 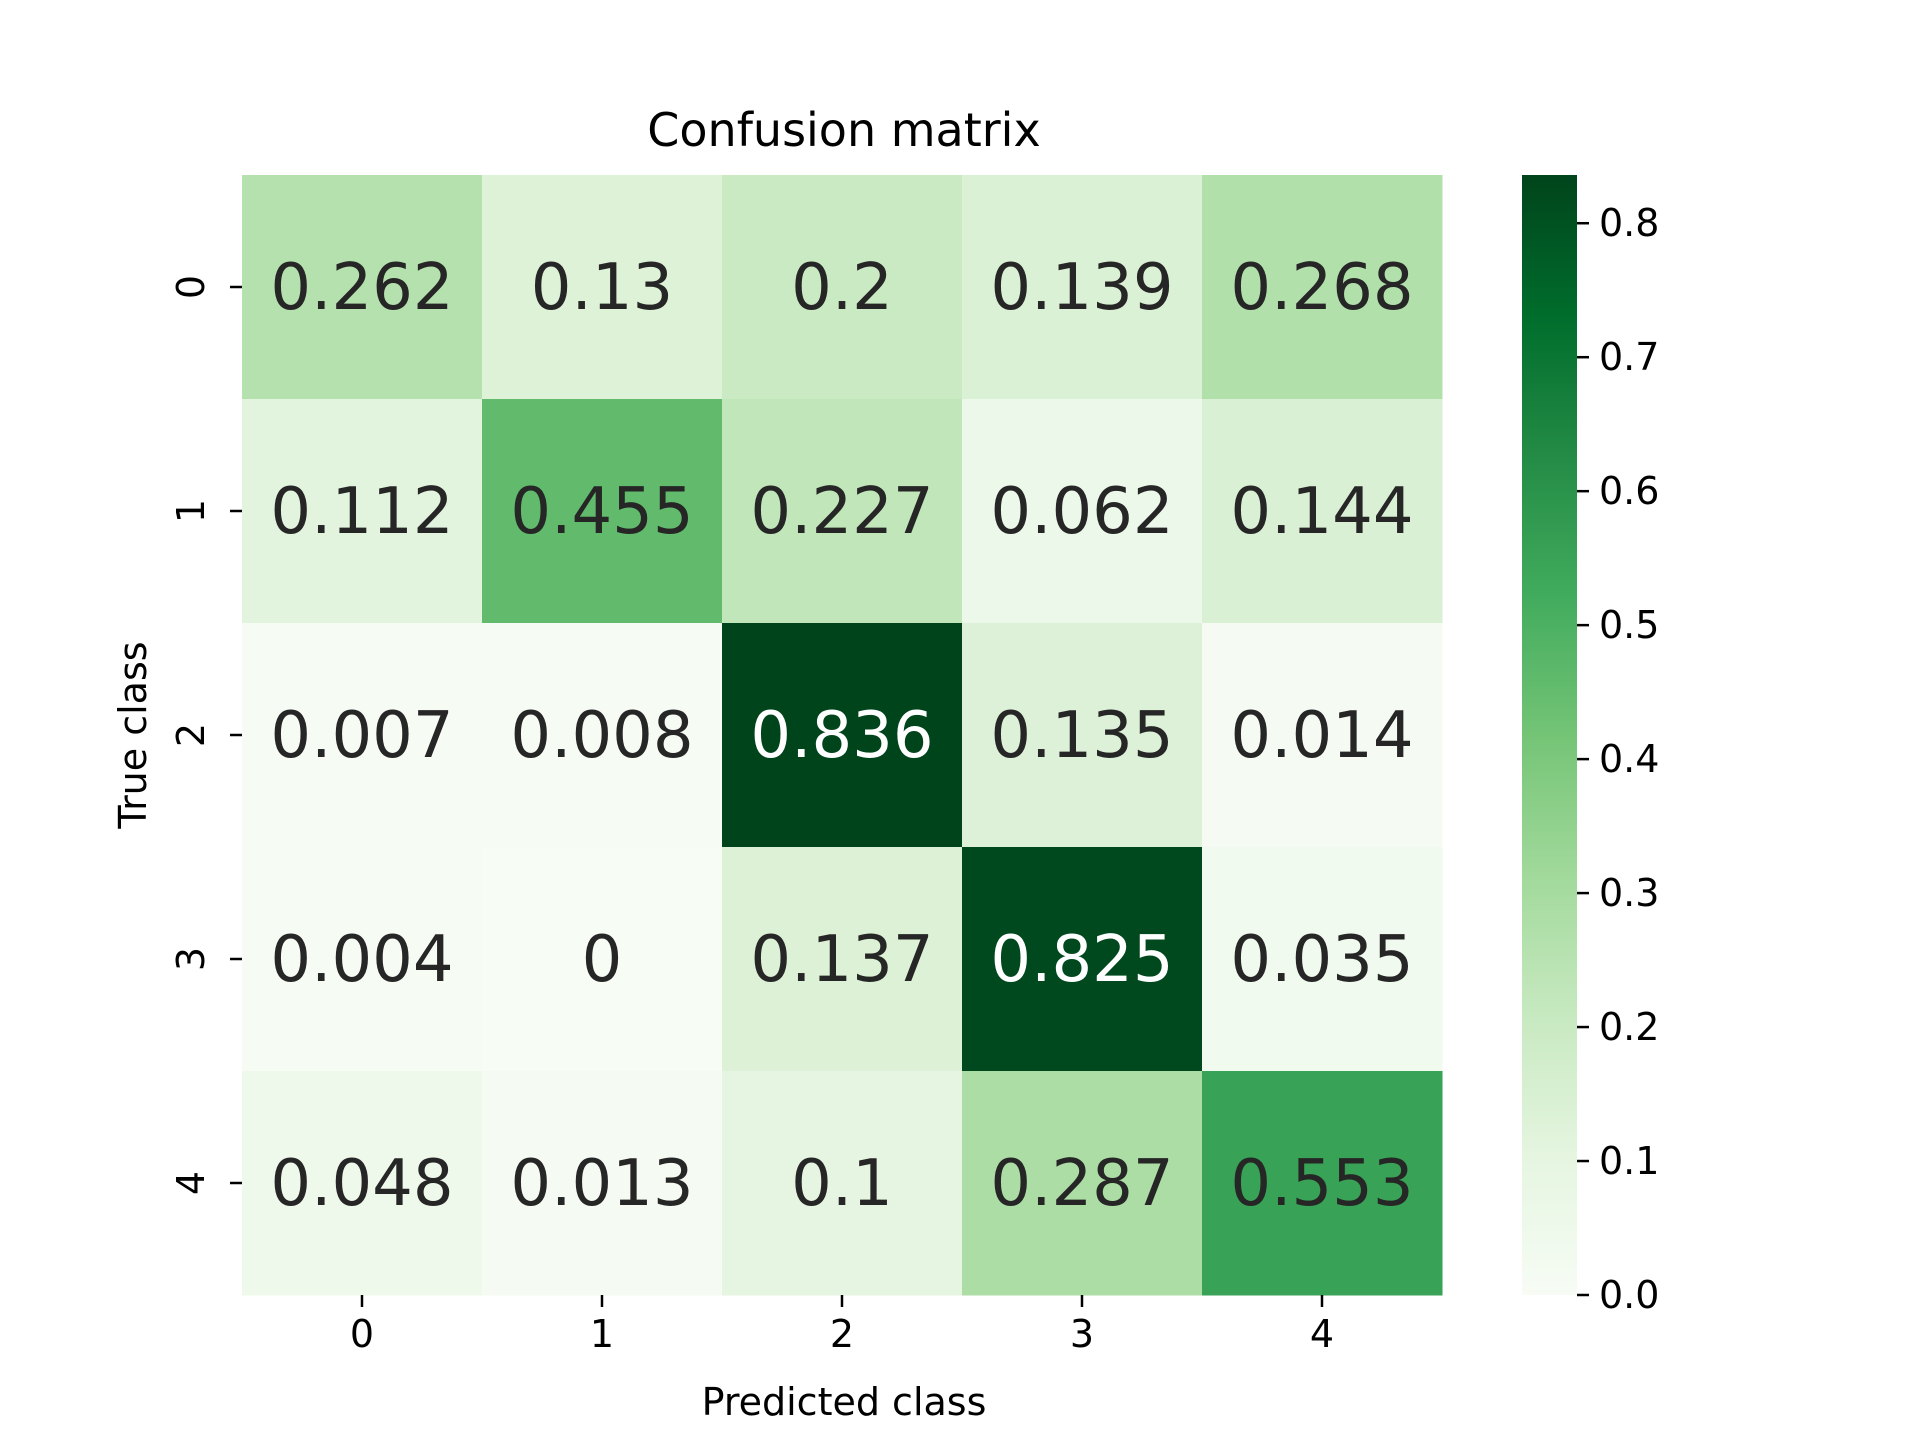 I want to click on heatmap-cell-r0-c0, so click(x=362, y=287).